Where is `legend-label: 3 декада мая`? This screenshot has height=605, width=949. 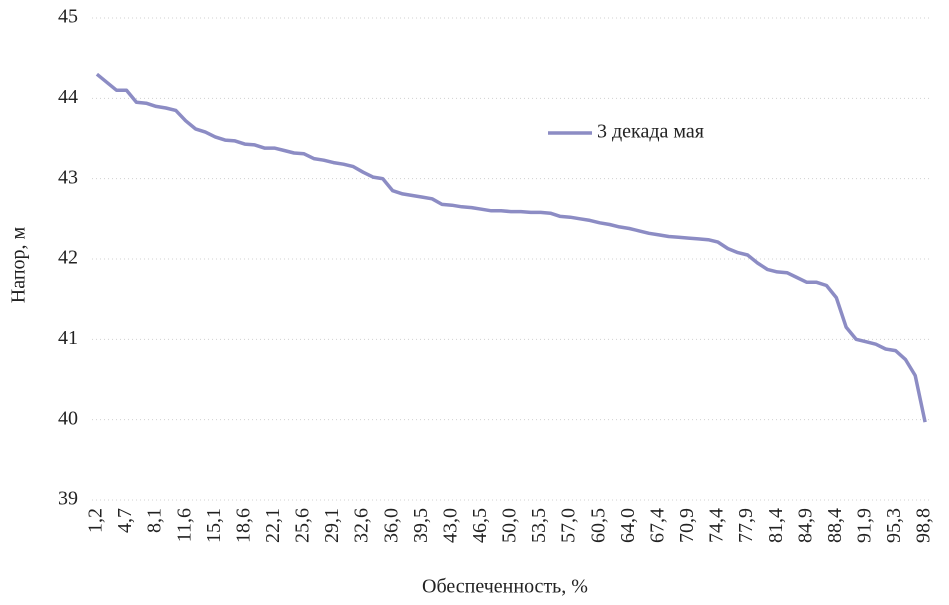
legend-label: 3 декада мая is located at coordinates (650, 132).